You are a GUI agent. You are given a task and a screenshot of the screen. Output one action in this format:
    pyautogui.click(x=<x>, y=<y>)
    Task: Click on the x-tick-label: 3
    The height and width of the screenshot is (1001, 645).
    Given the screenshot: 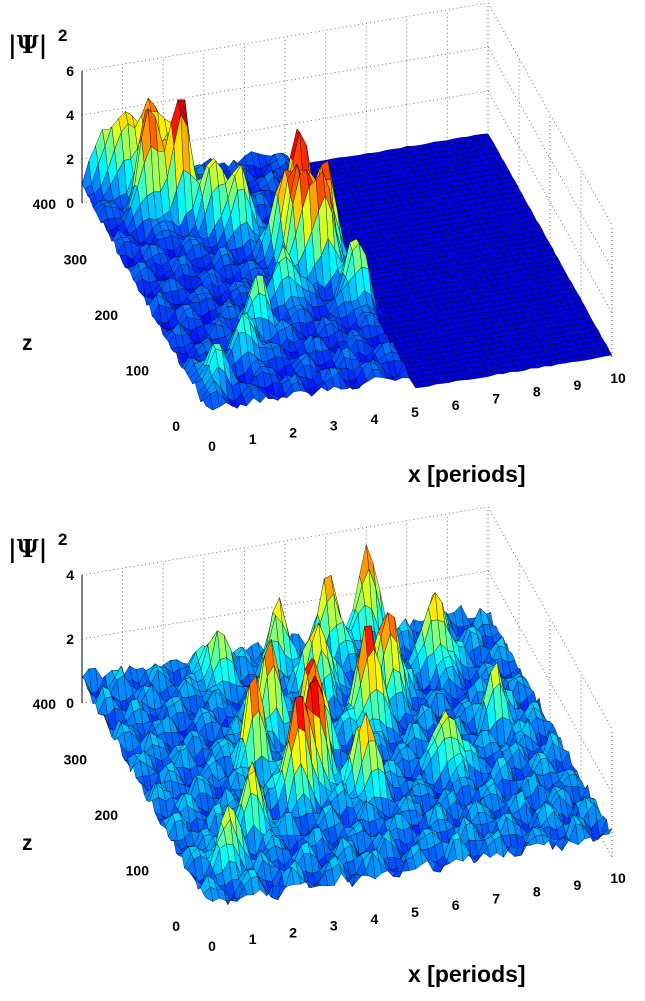 What is the action you would take?
    pyautogui.click(x=334, y=426)
    